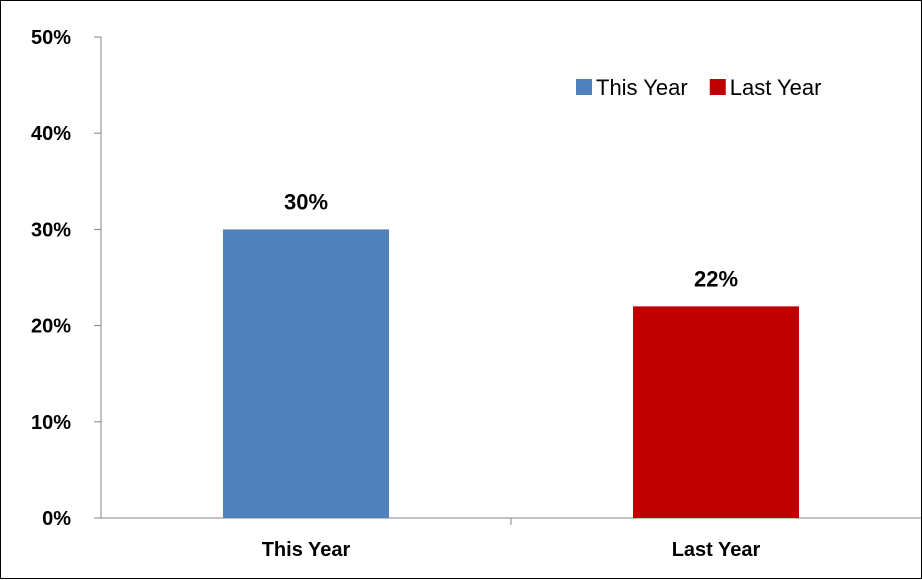 This screenshot has height=580, width=922. I want to click on y-tick-label: 0%, so click(56, 519).